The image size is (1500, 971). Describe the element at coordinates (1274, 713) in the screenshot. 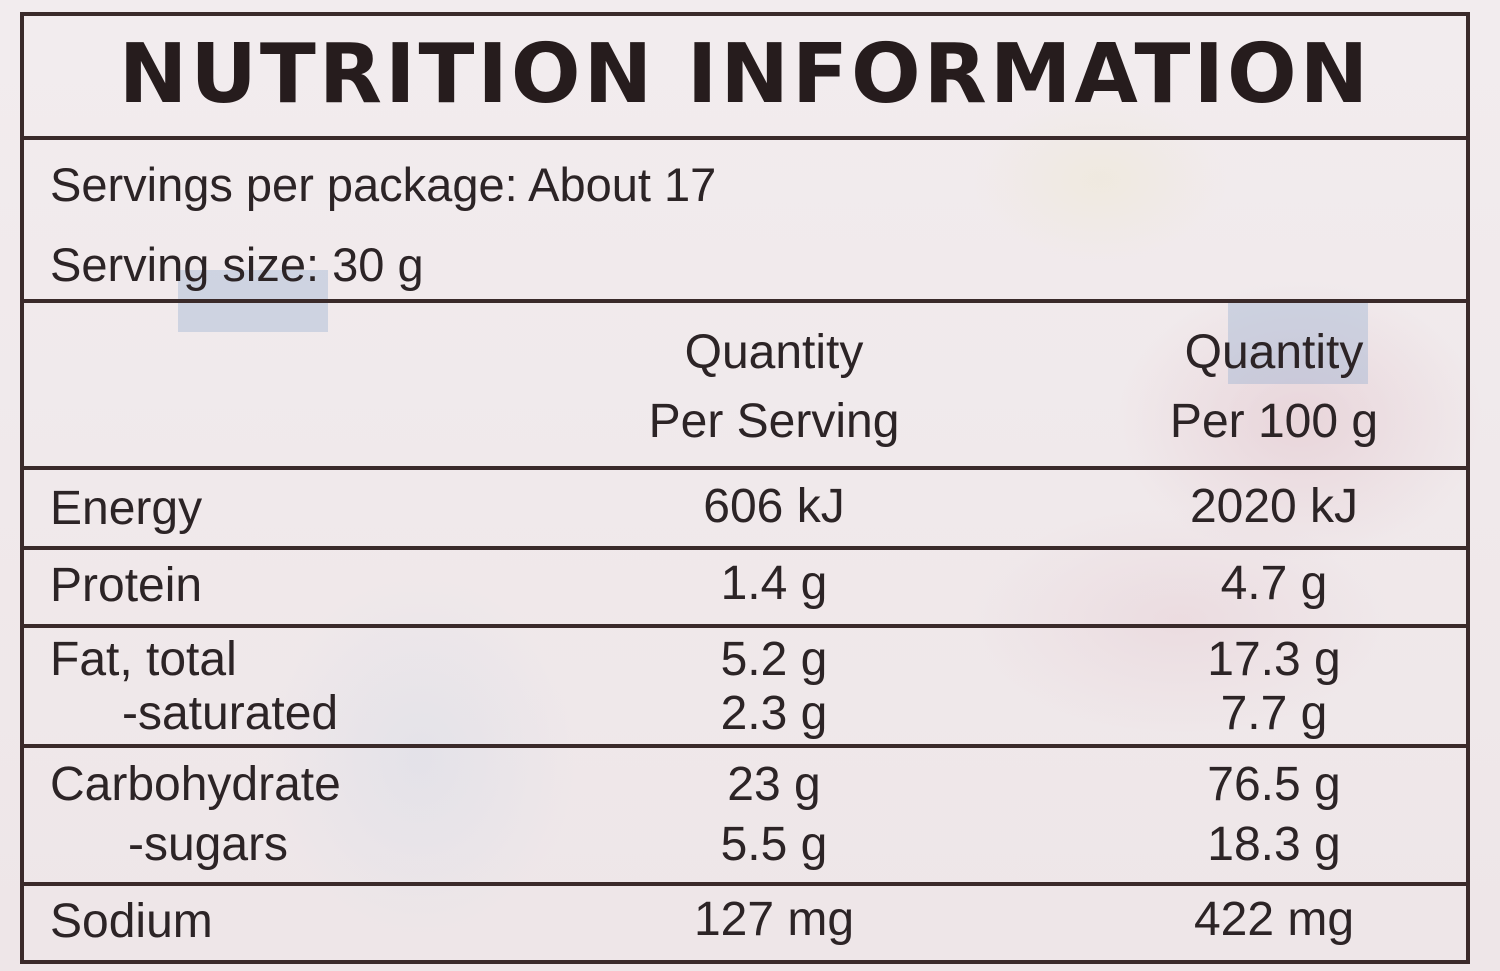

I see `saturated-per-100g: 7.7 g` at that location.